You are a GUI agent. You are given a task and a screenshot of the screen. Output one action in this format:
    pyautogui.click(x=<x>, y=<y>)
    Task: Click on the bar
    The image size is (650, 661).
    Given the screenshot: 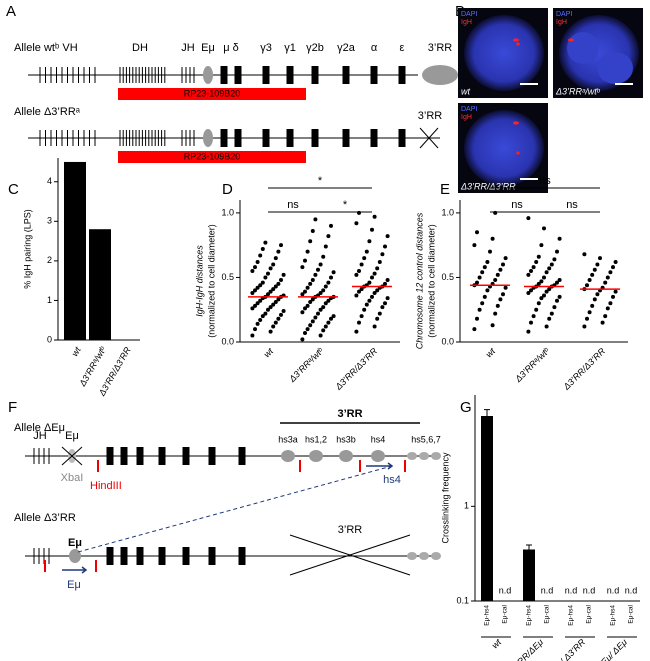 What is the action you would take?
    pyautogui.click(x=487, y=508)
    